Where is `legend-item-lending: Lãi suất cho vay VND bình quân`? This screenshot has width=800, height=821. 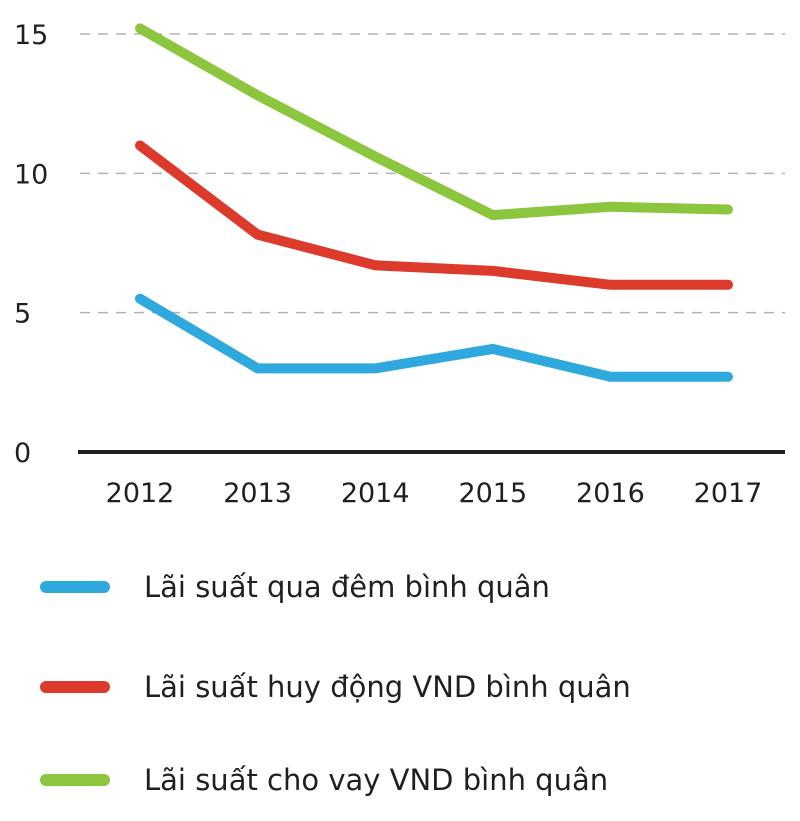 legend-item-lending: Lãi suất cho vay VND bình quân is located at coordinates (324, 780).